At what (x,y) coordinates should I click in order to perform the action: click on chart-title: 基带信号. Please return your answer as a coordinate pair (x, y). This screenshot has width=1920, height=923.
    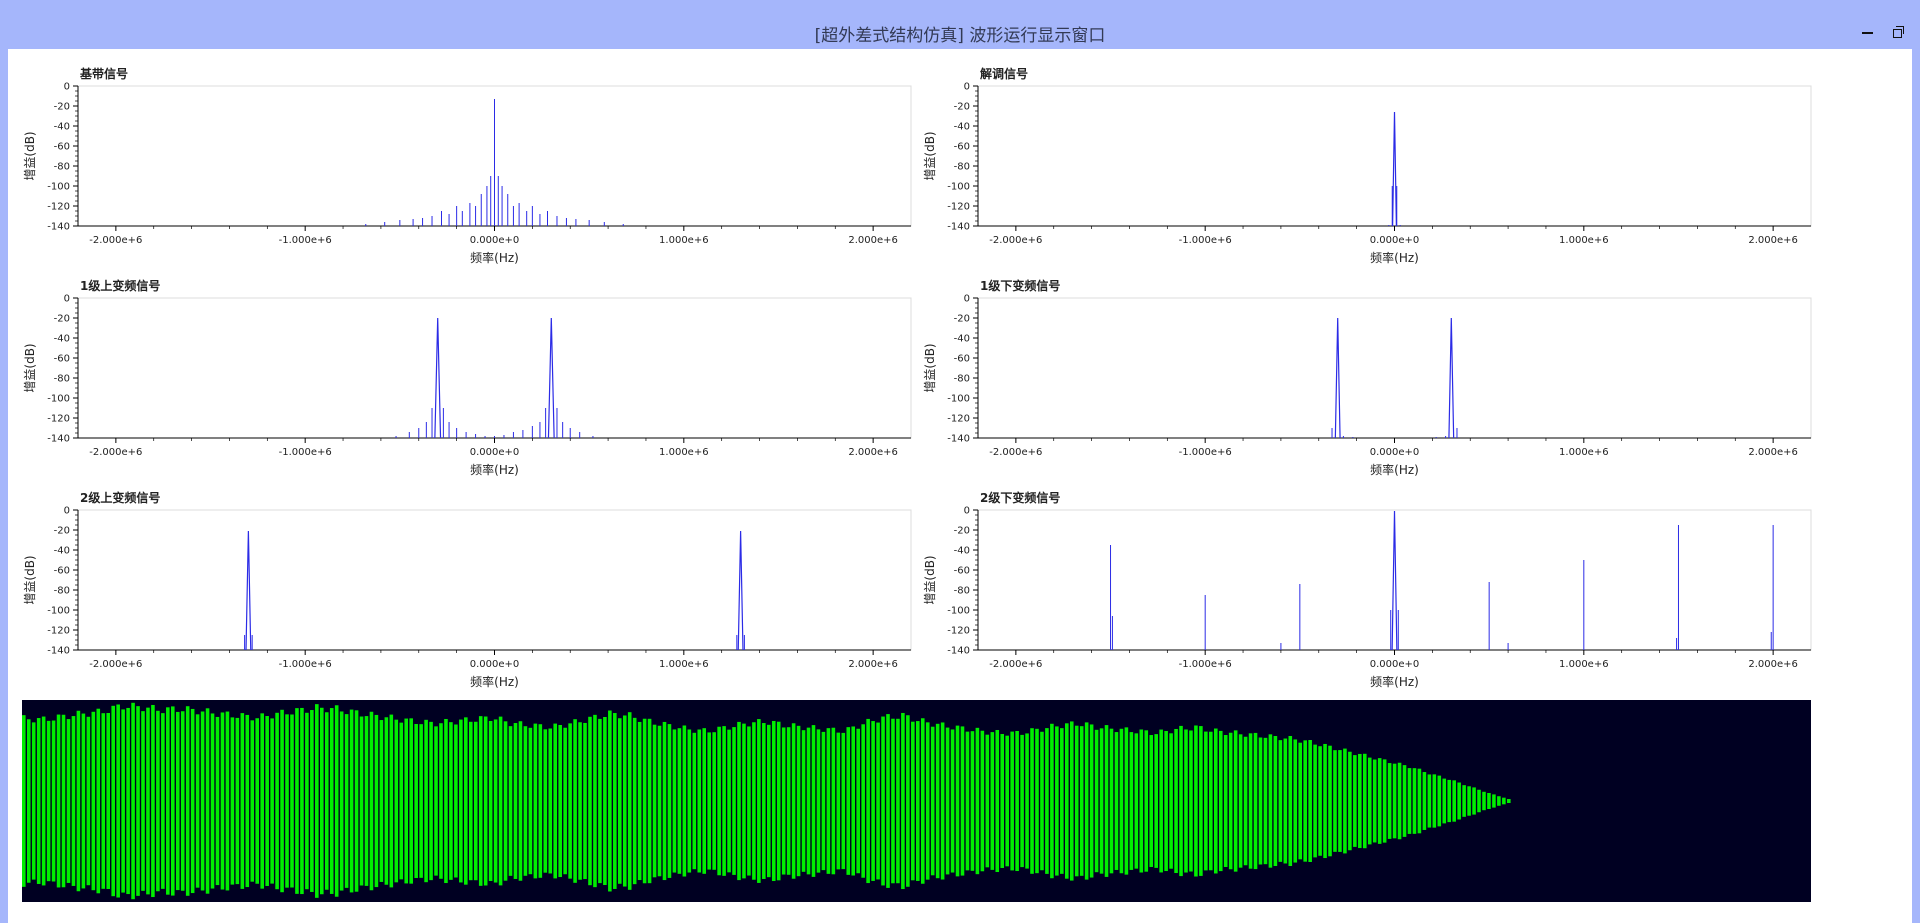
    Looking at the image, I should click on (103, 73).